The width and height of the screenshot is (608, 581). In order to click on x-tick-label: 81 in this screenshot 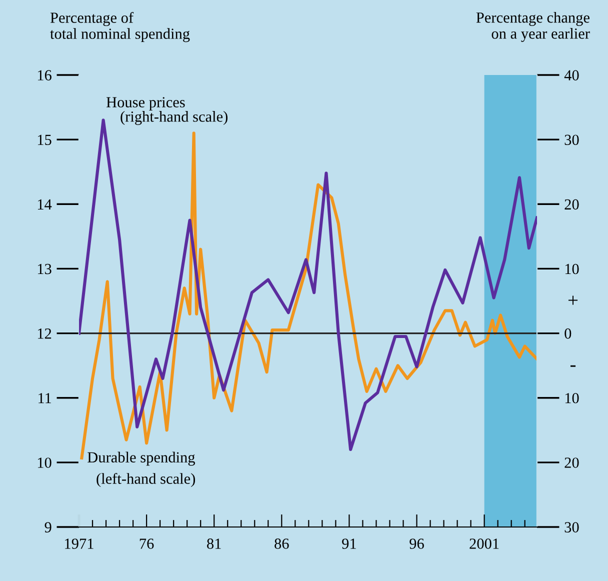, I will do `click(214, 543)`.